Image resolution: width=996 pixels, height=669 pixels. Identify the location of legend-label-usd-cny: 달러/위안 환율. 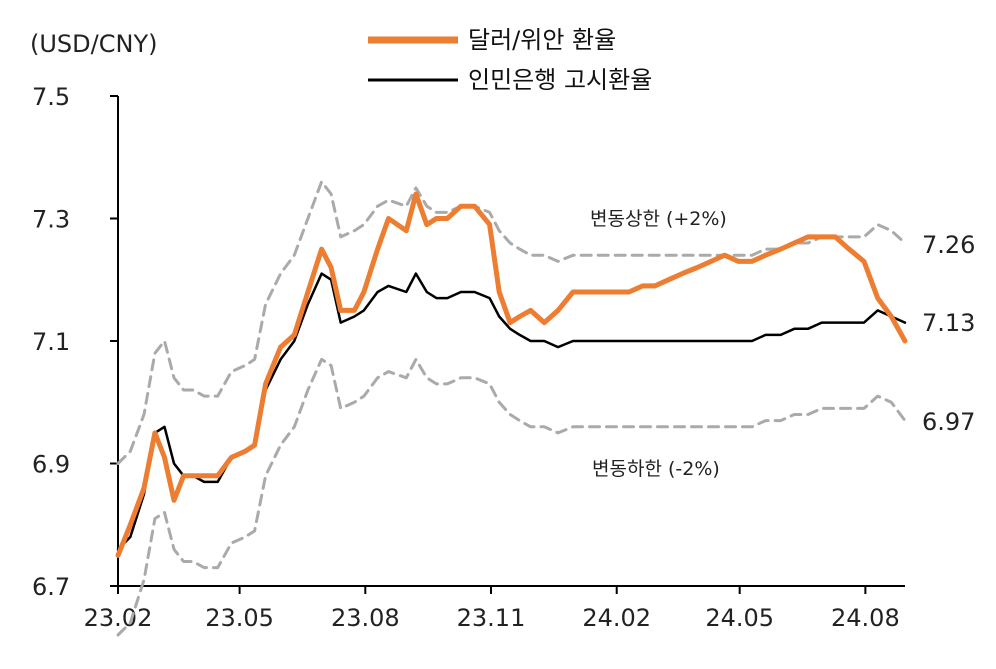
(542, 40).